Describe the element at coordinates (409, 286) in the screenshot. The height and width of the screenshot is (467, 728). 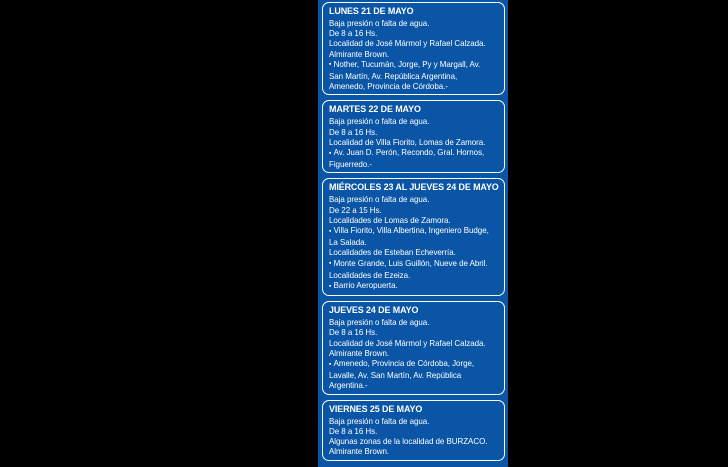
I see `notice-bullet-line: Barrio Aeropuerta.` at that location.